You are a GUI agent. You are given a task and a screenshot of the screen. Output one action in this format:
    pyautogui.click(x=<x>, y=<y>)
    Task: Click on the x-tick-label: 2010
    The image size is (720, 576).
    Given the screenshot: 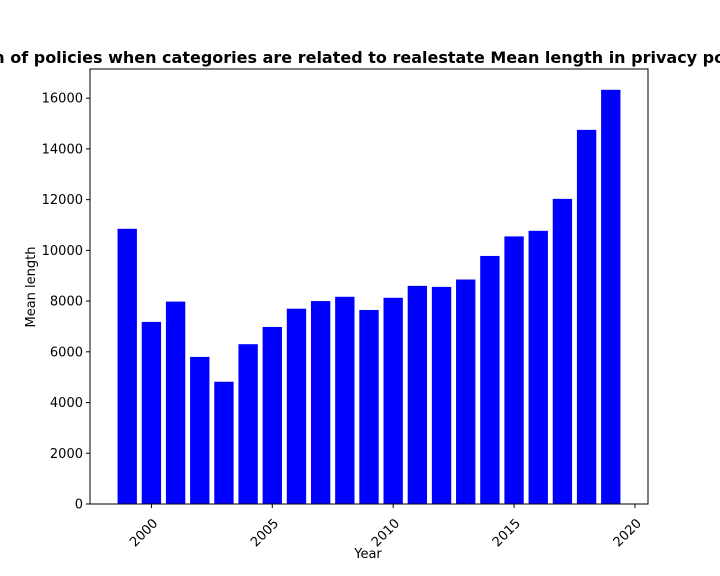 What is the action you would take?
    pyautogui.click(x=386, y=533)
    